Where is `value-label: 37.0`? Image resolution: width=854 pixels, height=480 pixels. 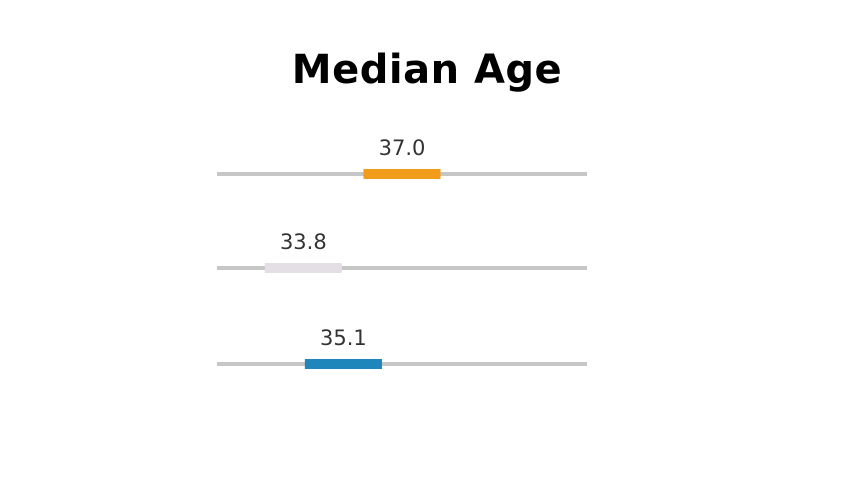 value-label: 37.0 is located at coordinates (402, 148).